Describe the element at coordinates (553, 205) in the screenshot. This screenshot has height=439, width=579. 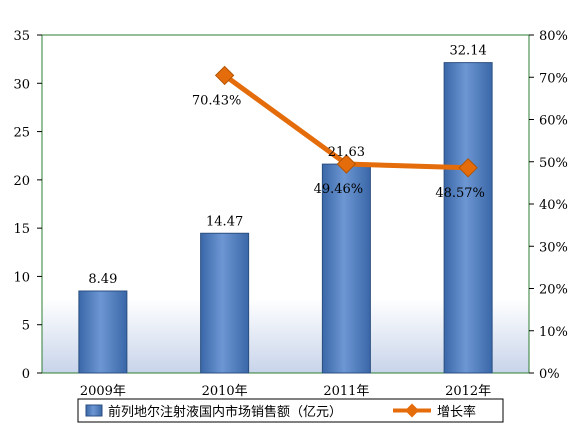
I see `y-right-tick-label: 40%` at that location.